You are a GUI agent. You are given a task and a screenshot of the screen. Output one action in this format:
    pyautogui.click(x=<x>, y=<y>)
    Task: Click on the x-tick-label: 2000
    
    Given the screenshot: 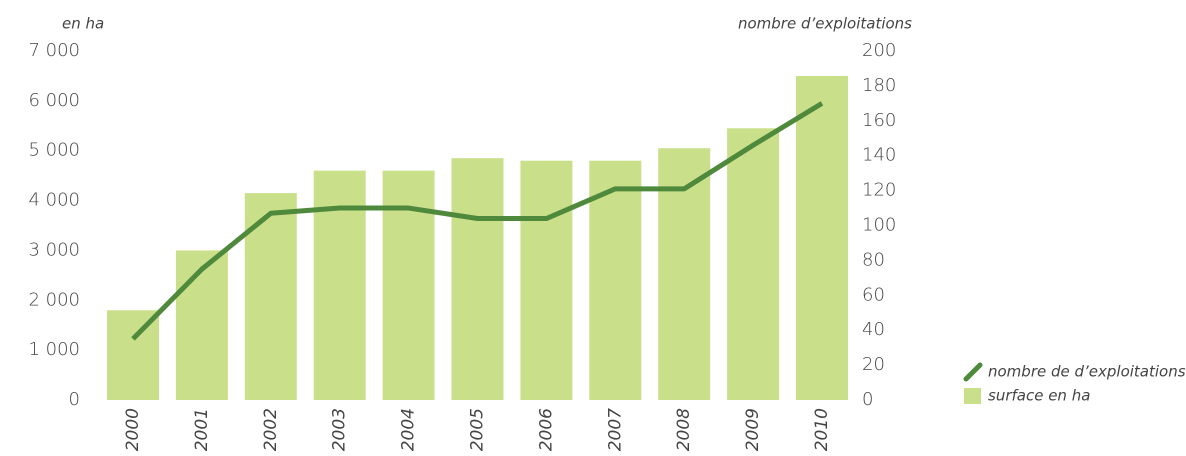 What is the action you would take?
    pyautogui.click(x=133, y=429)
    